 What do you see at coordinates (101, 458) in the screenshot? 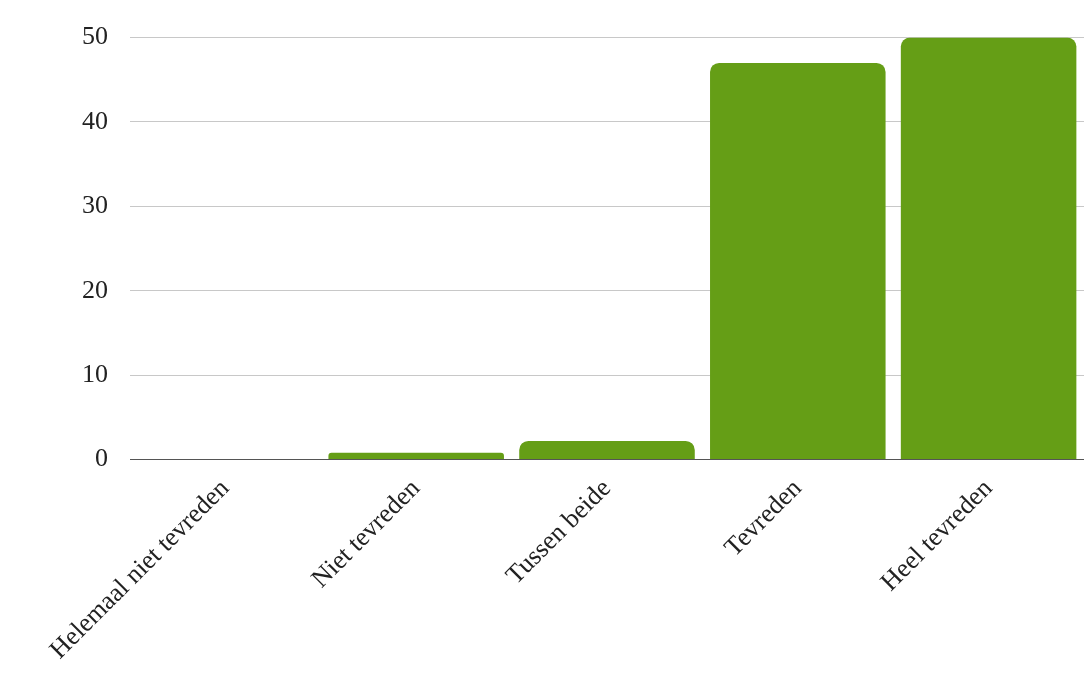
I see `y-tick-label: 0` at bounding box center [101, 458].